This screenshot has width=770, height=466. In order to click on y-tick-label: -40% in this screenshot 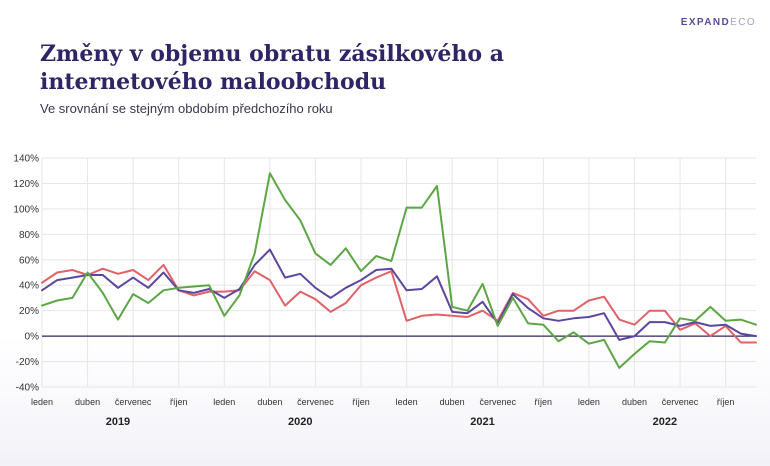, I will do `click(27, 388)`.